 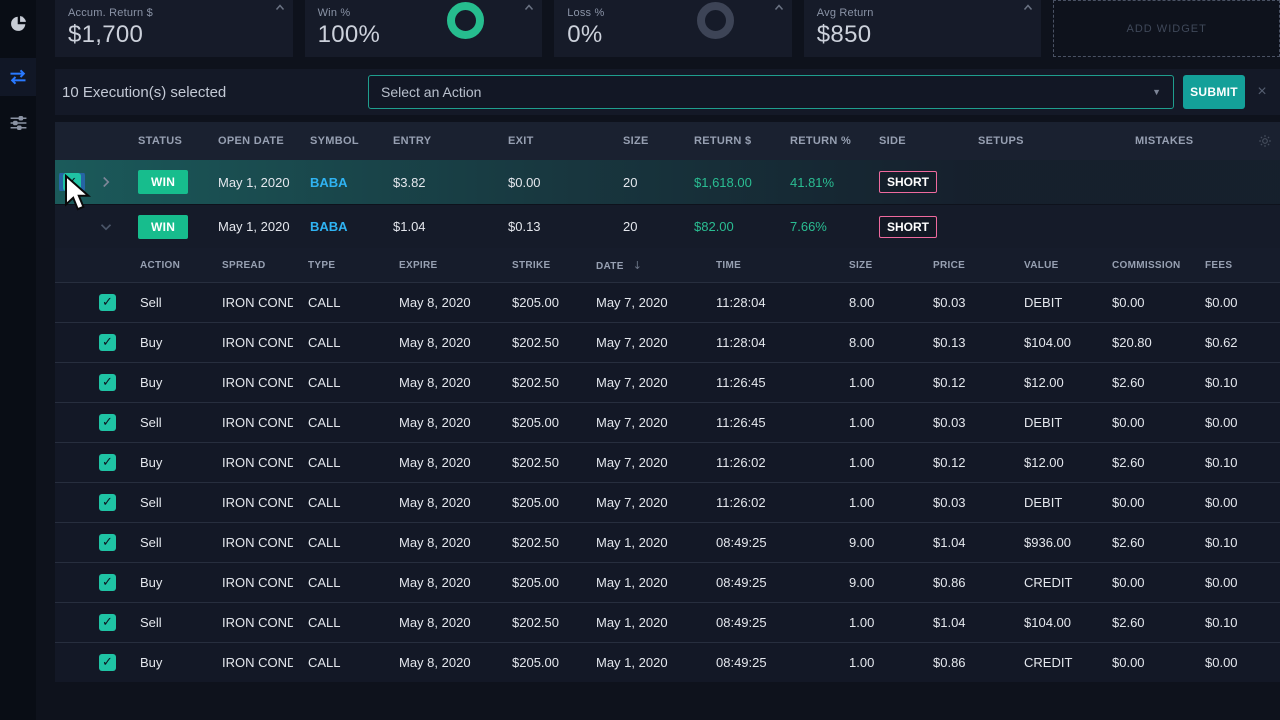 What do you see at coordinates (418, 265) in the screenshot?
I see `col-expire: EXPIRE` at bounding box center [418, 265].